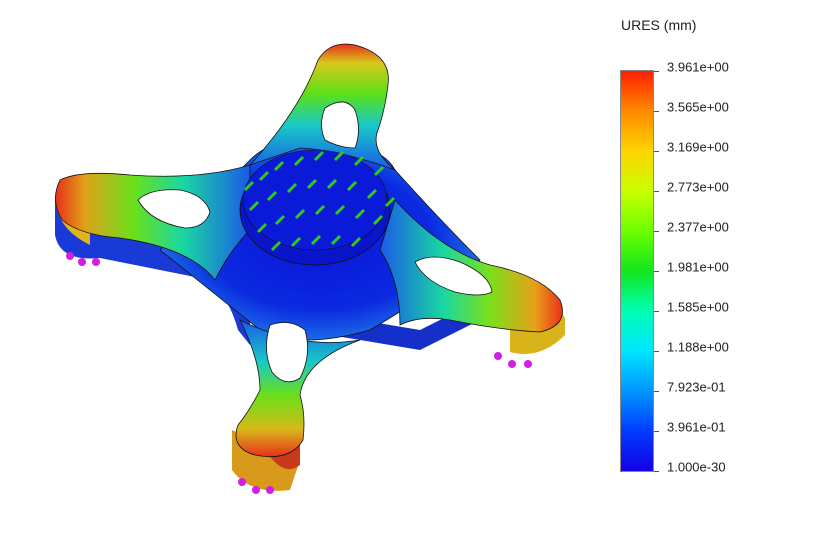 The image size is (827, 535). Describe the element at coordinates (471, 266) in the screenshot. I see `part-arm-east` at that location.